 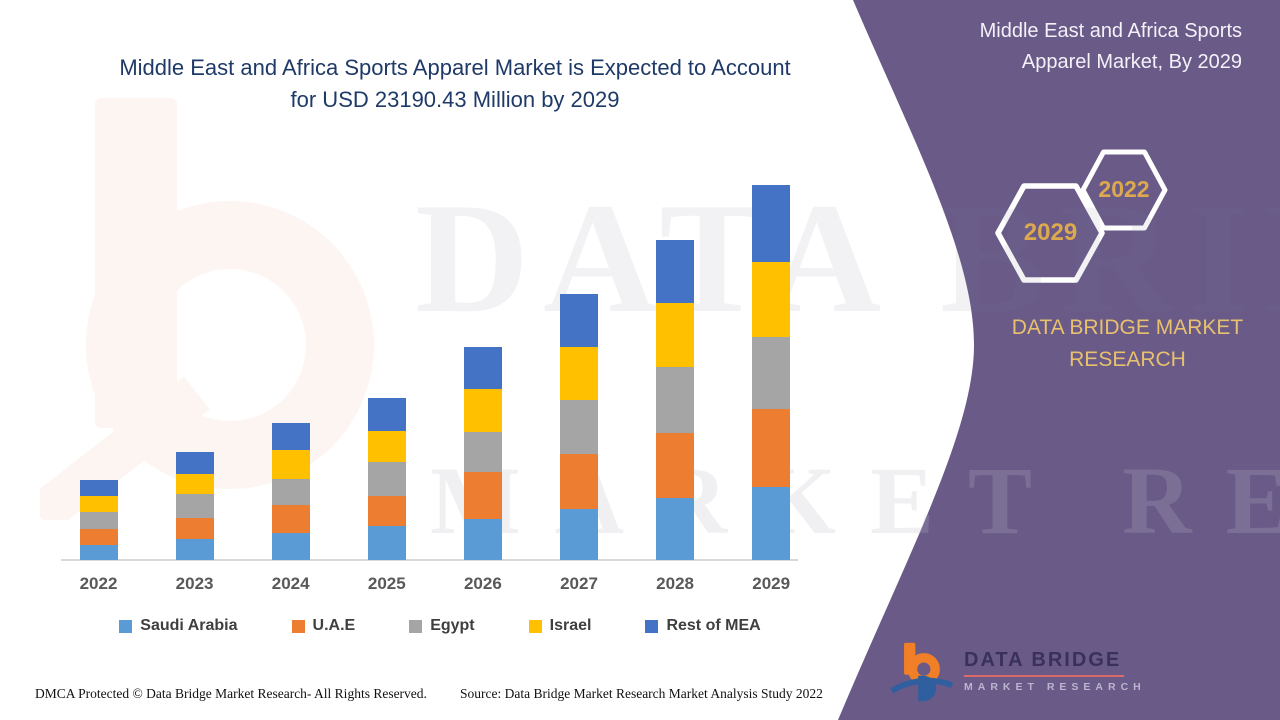 I want to click on legend-item-u-a-e: U.A.E, so click(x=323, y=626).